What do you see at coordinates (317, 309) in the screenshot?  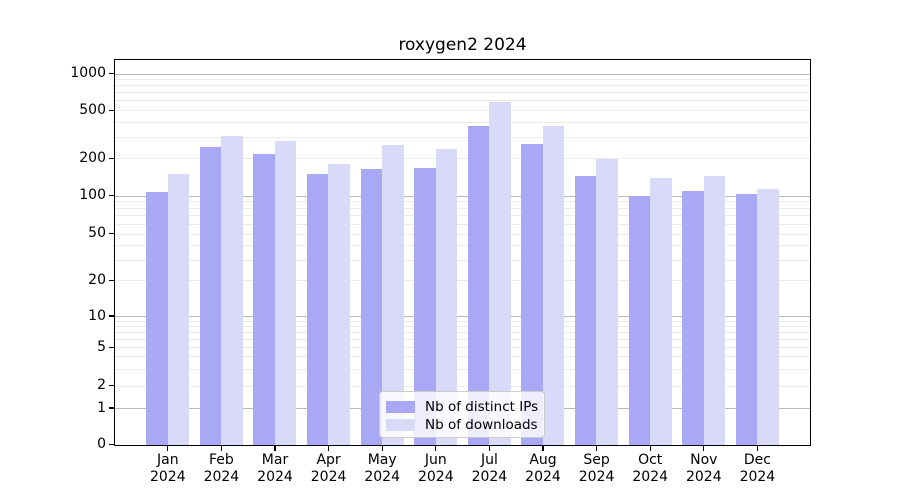 I see `bar-distinct-ips-apr` at bounding box center [317, 309].